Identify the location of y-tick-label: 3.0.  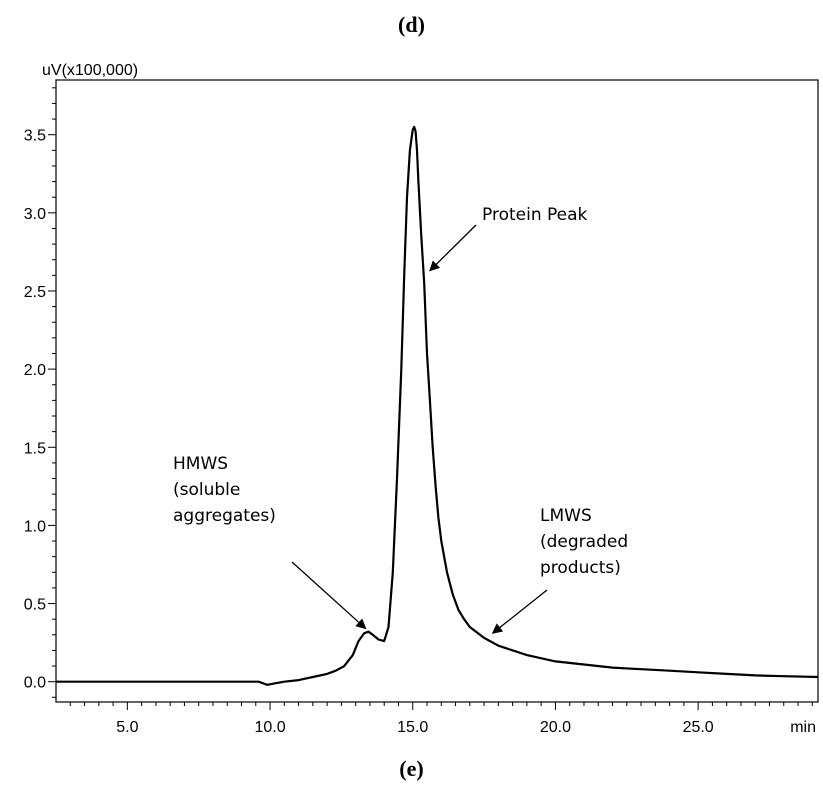
(35, 214).